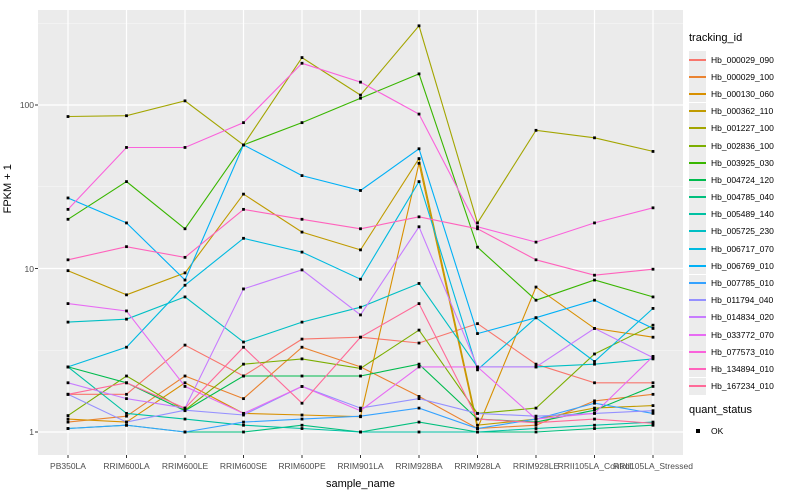  What do you see at coordinates (744, 146) in the screenshot?
I see `legend-item: Hb_002836_100` at bounding box center [744, 146].